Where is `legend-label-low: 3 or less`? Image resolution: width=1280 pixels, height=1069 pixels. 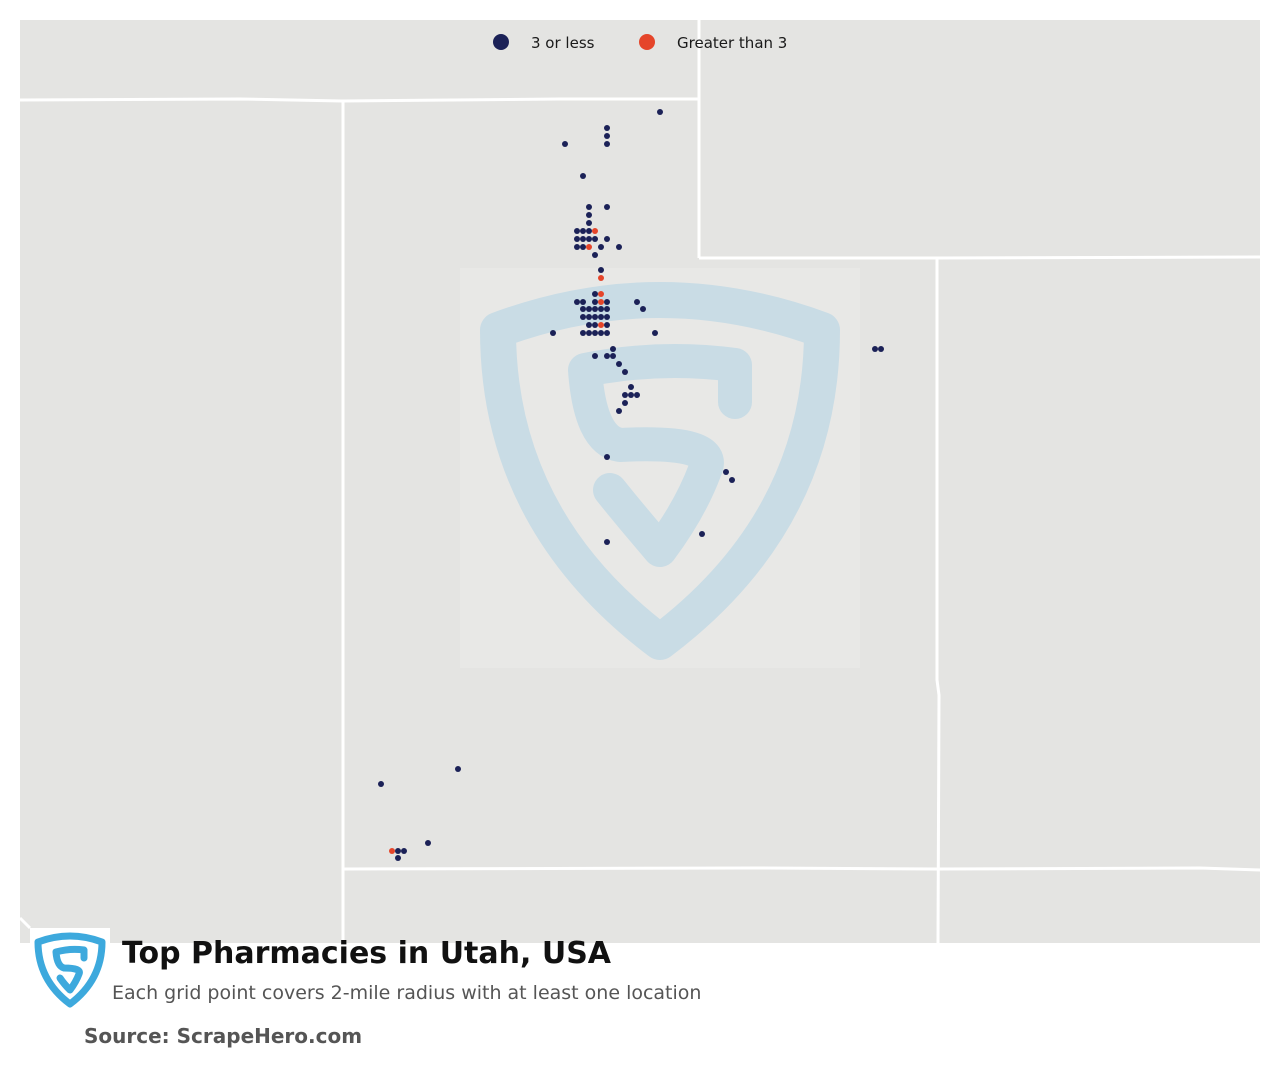
legend-label-low: 3 or less is located at coordinates (563, 43).